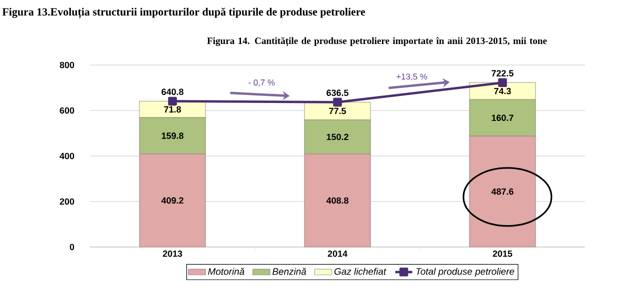 The image size is (622, 287). Describe the element at coordinates (337, 93) in the screenshot. I see `data-label: 636.5` at that location.